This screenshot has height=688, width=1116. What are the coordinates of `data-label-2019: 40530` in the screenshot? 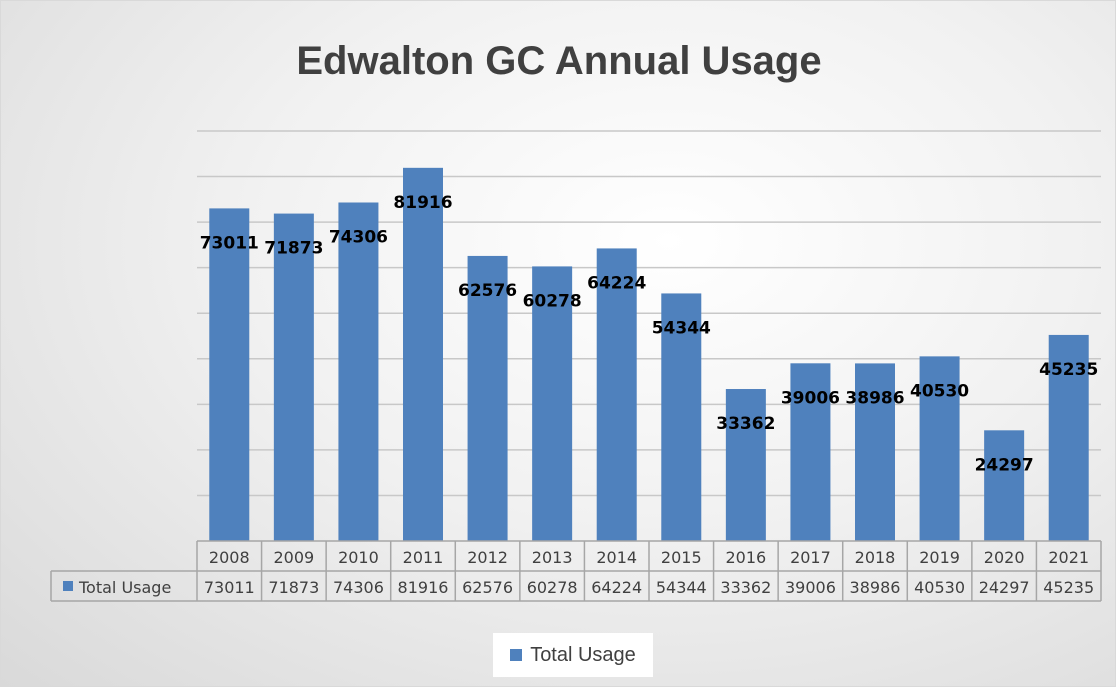 It's located at (939, 391).